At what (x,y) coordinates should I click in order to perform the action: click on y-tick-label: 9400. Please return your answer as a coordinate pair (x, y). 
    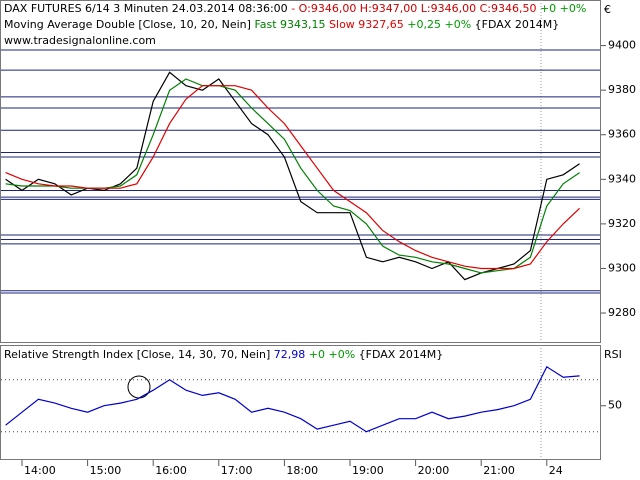
    Looking at the image, I should click on (622, 45).